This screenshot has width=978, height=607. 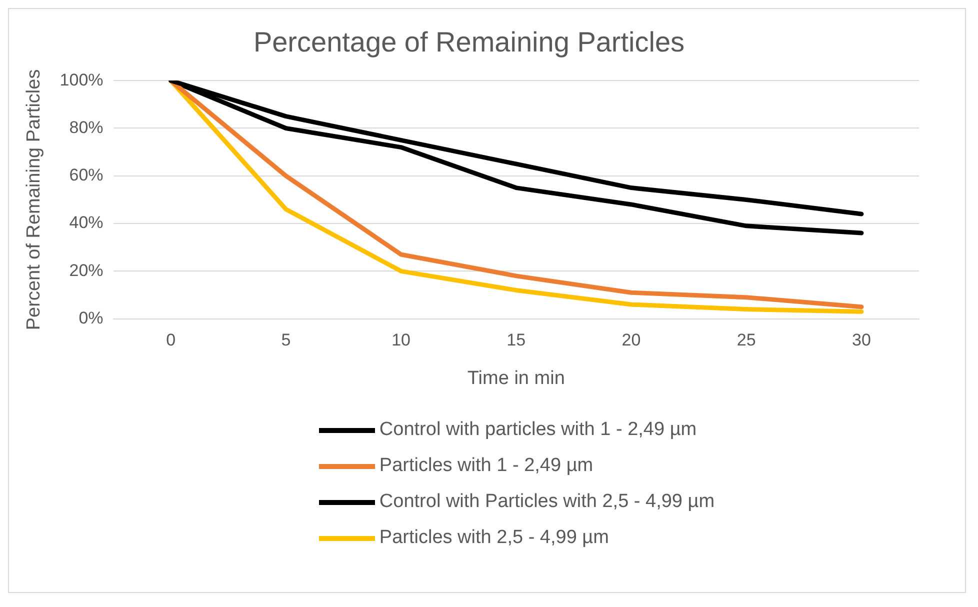 I want to click on x-tick-label: 25, so click(x=746, y=340).